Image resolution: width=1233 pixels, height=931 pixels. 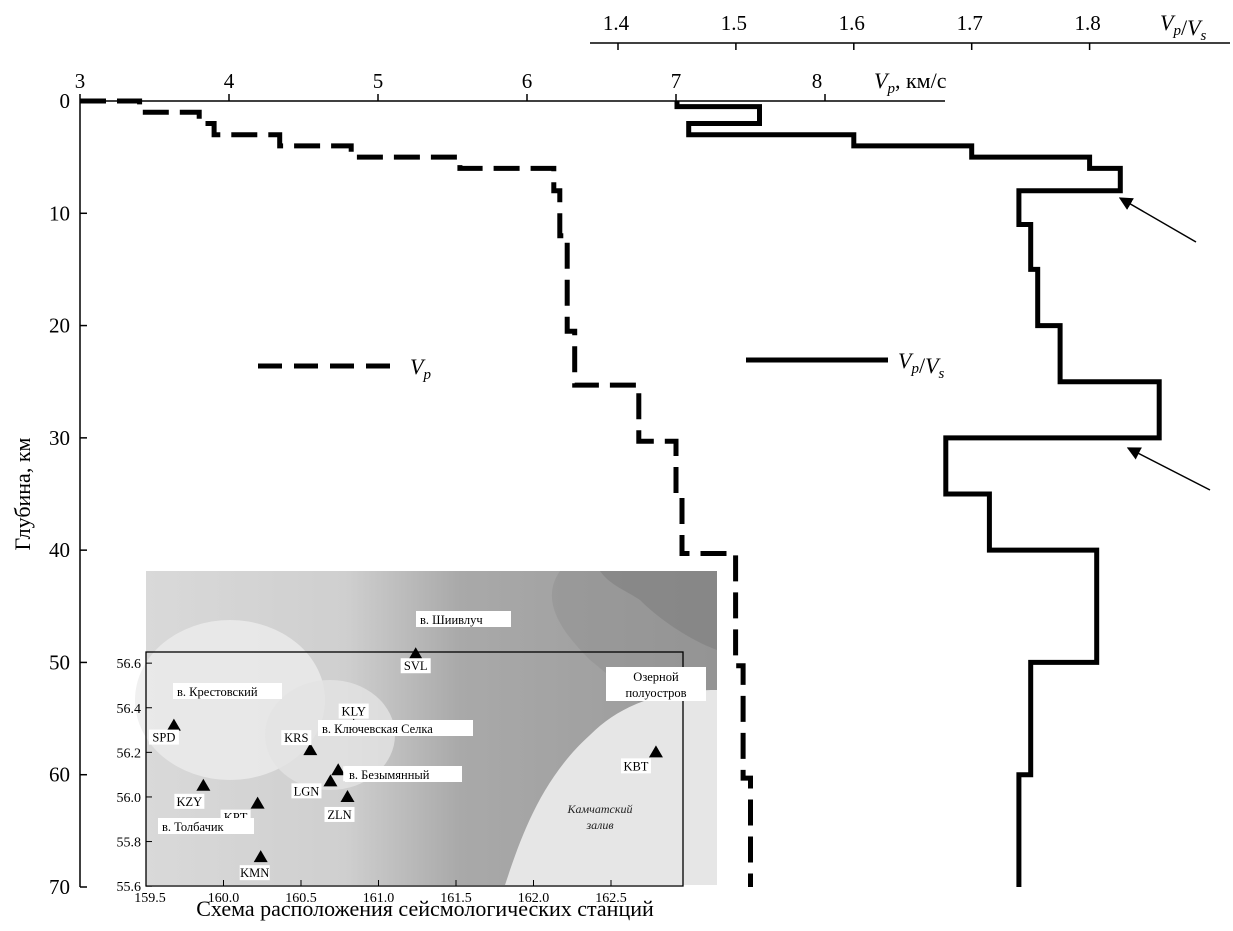 What do you see at coordinates (1164, 344) in the screenshot?
I see `annotation-arrows` at bounding box center [1164, 344].